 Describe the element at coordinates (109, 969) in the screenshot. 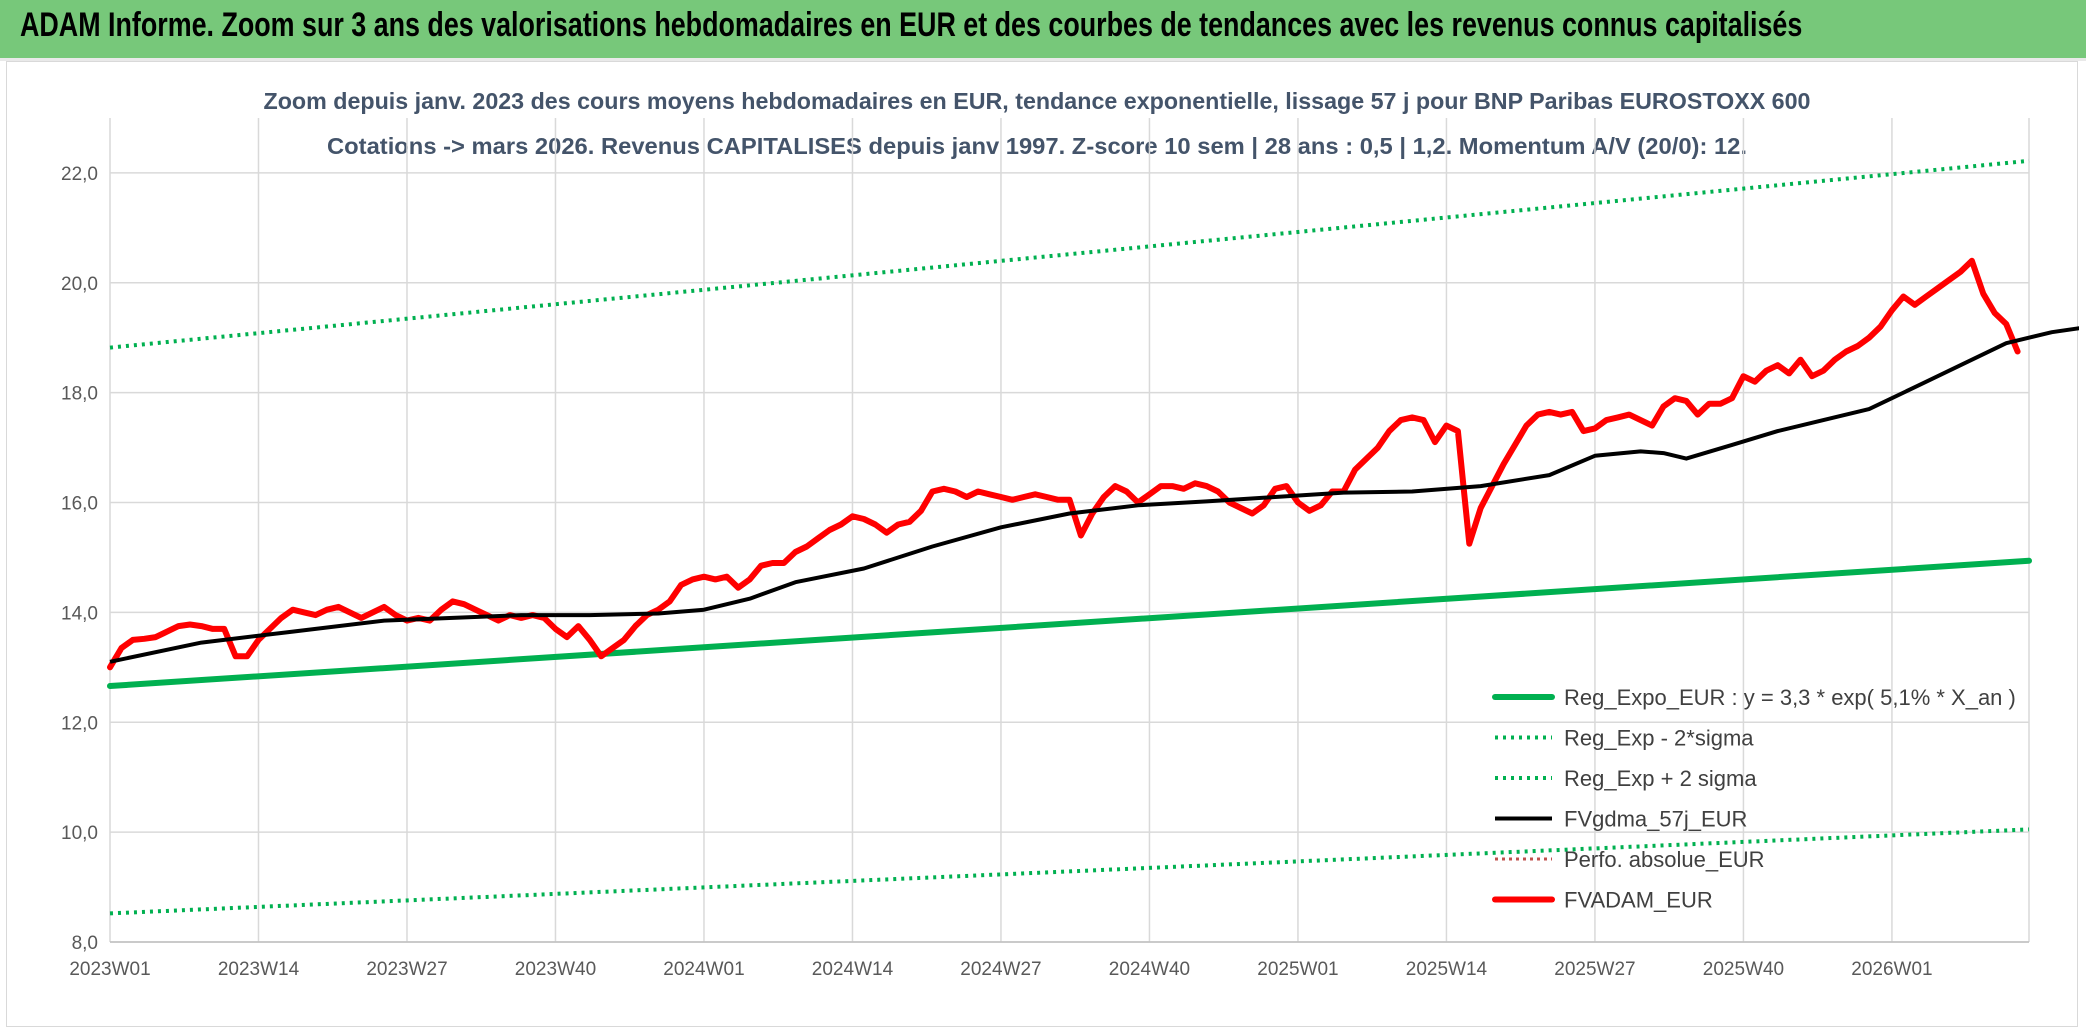

I see `x-tick-label: 2023W01` at that location.